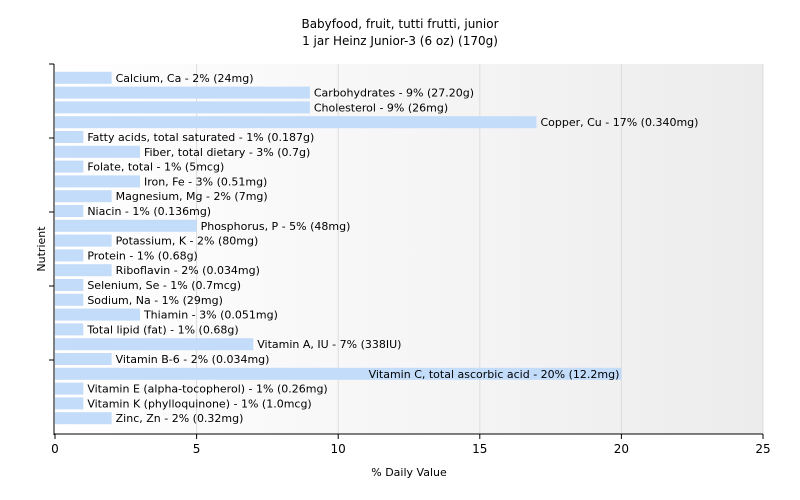  Describe the element at coordinates (187, 241) in the screenshot. I see `bar-label: Potassium, K - 2% (80mg)` at that location.